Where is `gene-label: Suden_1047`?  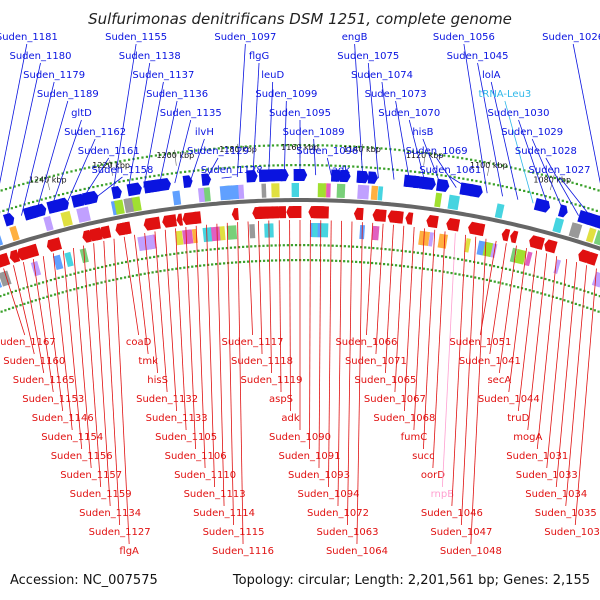
gene-label: Suden_1047 is located at coordinates (461, 532).